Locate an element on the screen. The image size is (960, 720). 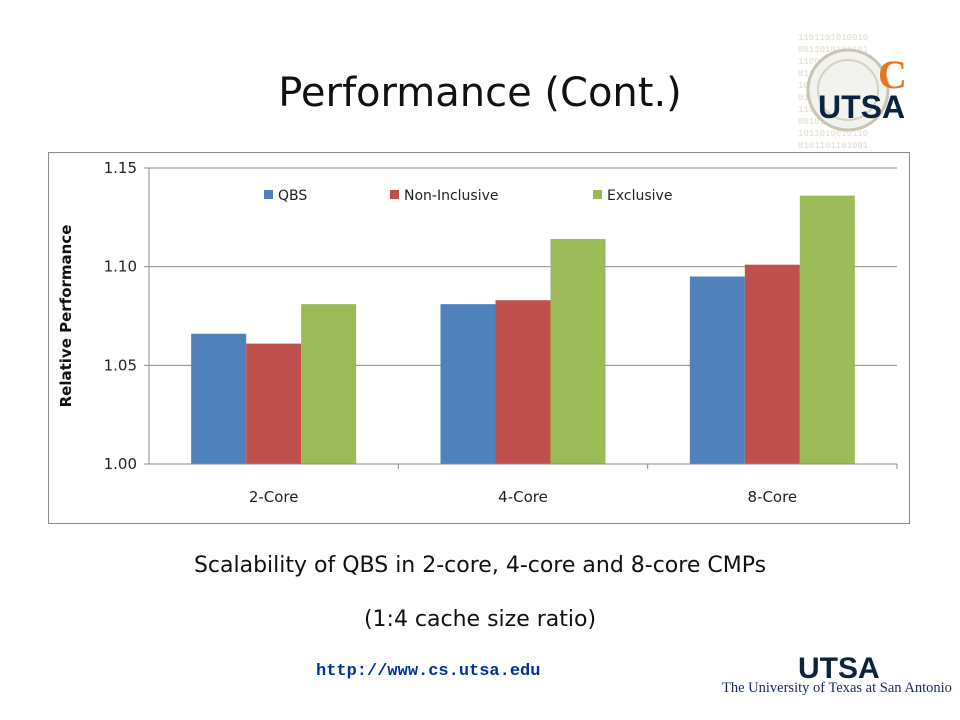
bar-non-inclusive-2-core is located at coordinates (274, 403).